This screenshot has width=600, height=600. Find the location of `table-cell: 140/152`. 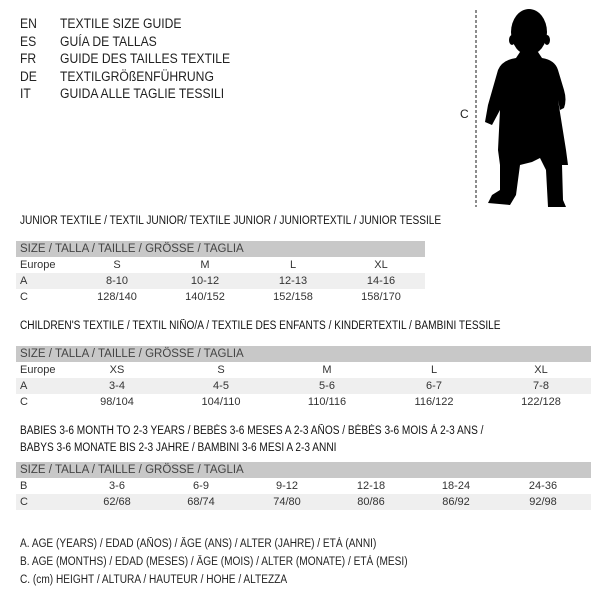

table-cell: 140/152 is located at coordinates (205, 297).